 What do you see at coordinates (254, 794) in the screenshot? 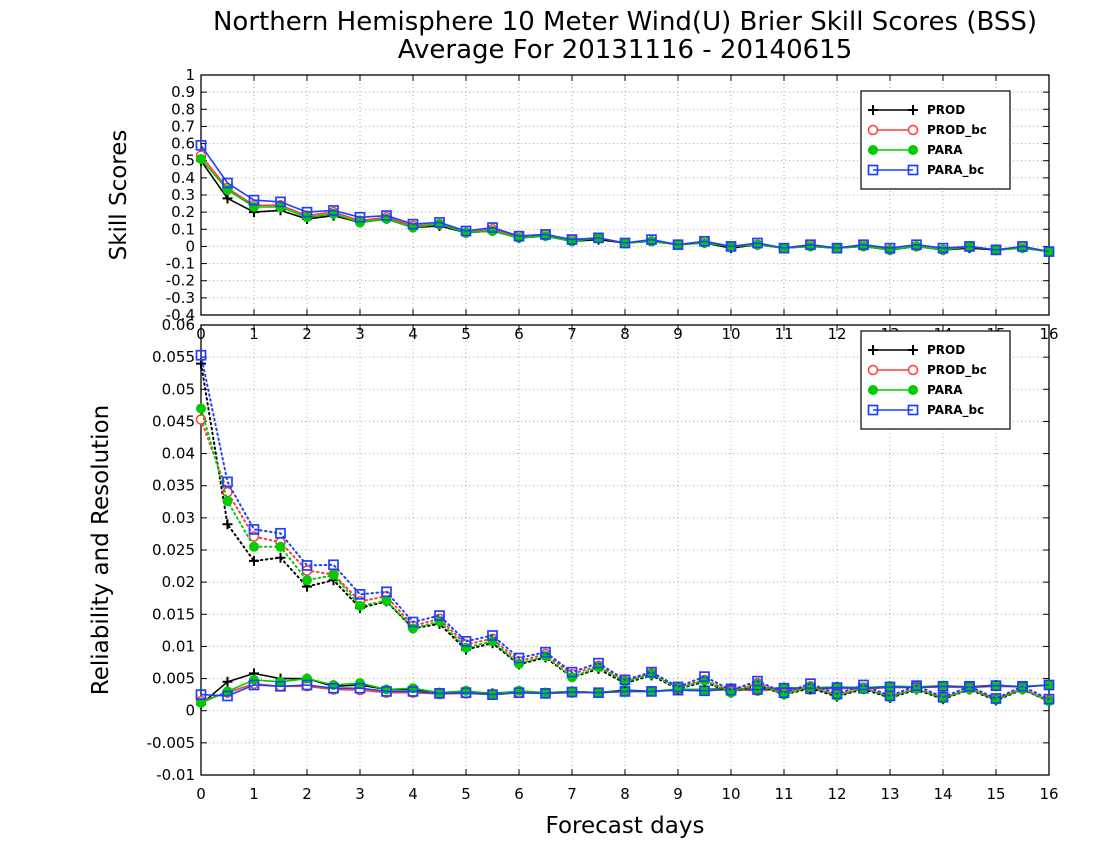
I see `x-tick-label: 1` at bounding box center [254, 794].